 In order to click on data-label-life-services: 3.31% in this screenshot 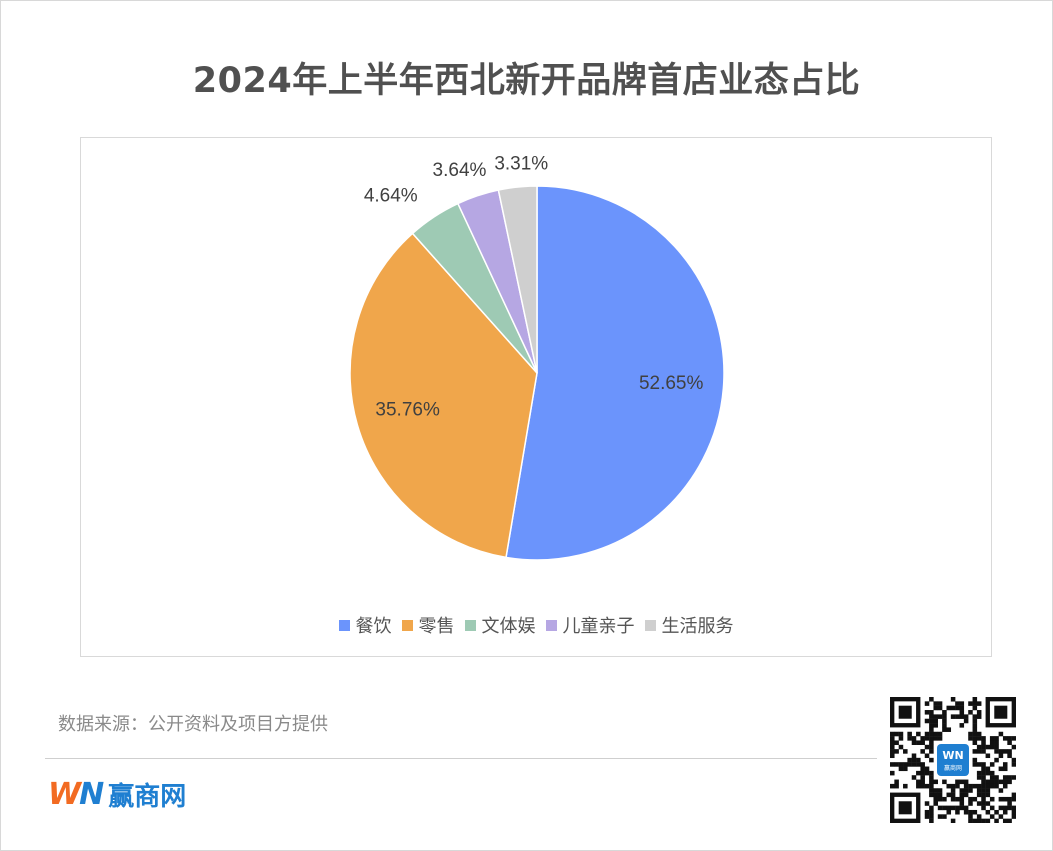, I will do `click(521, 164)`.